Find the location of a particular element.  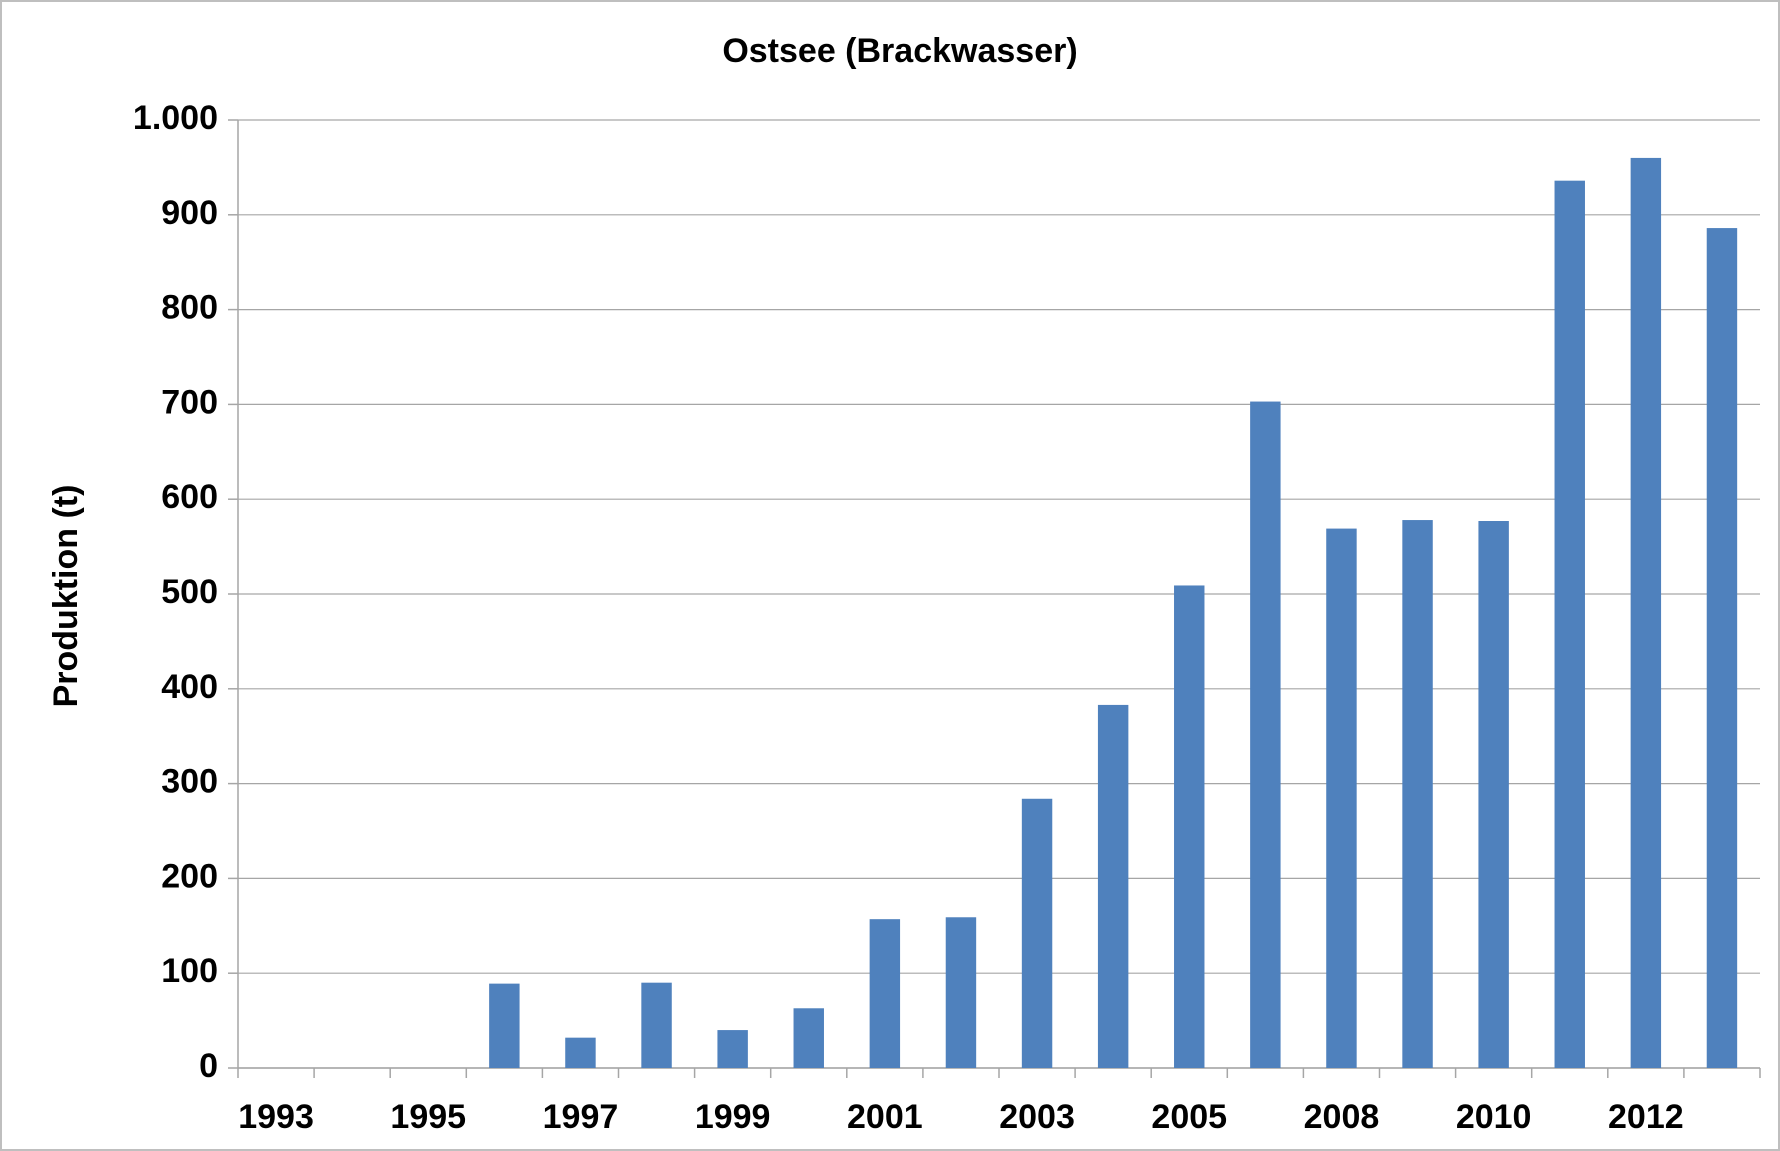

y-tick-label: 900 is located at coordinates (189, 213).